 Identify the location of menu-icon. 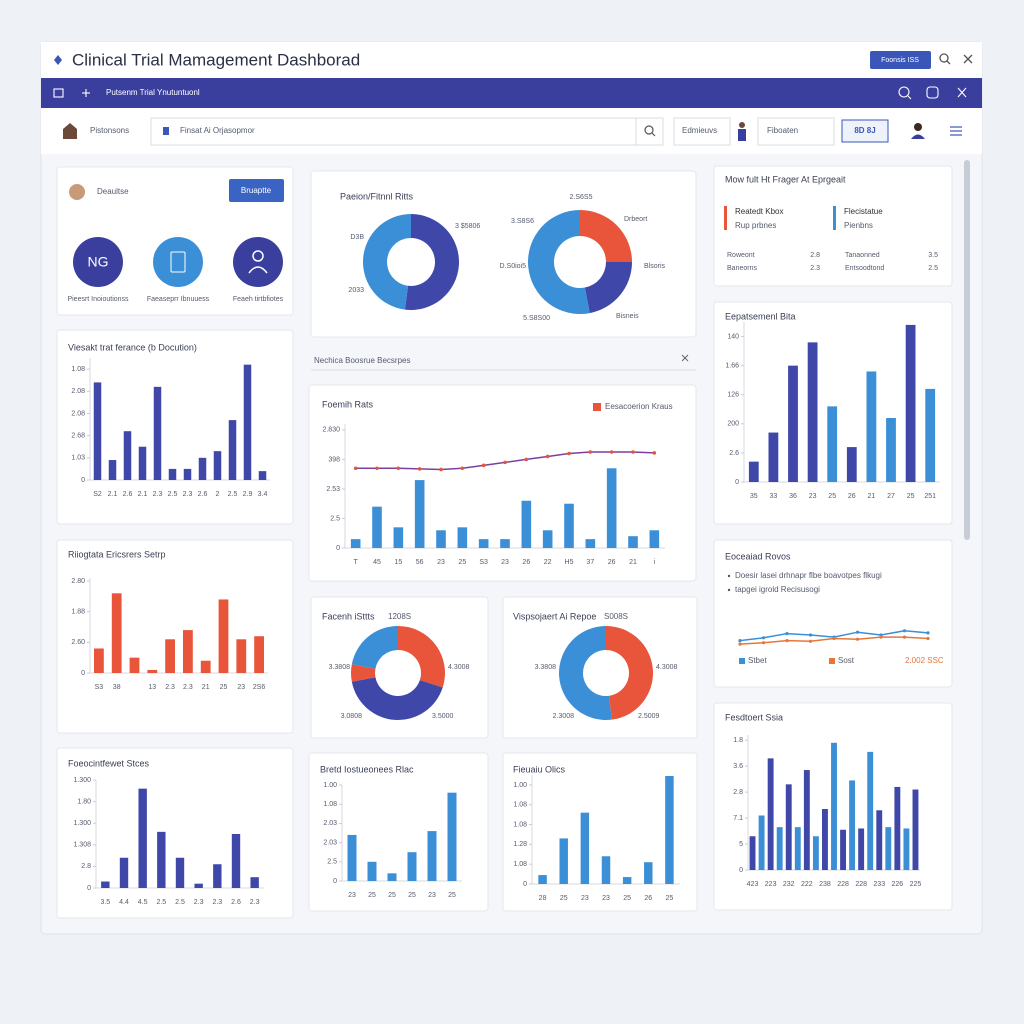
(956, 131).